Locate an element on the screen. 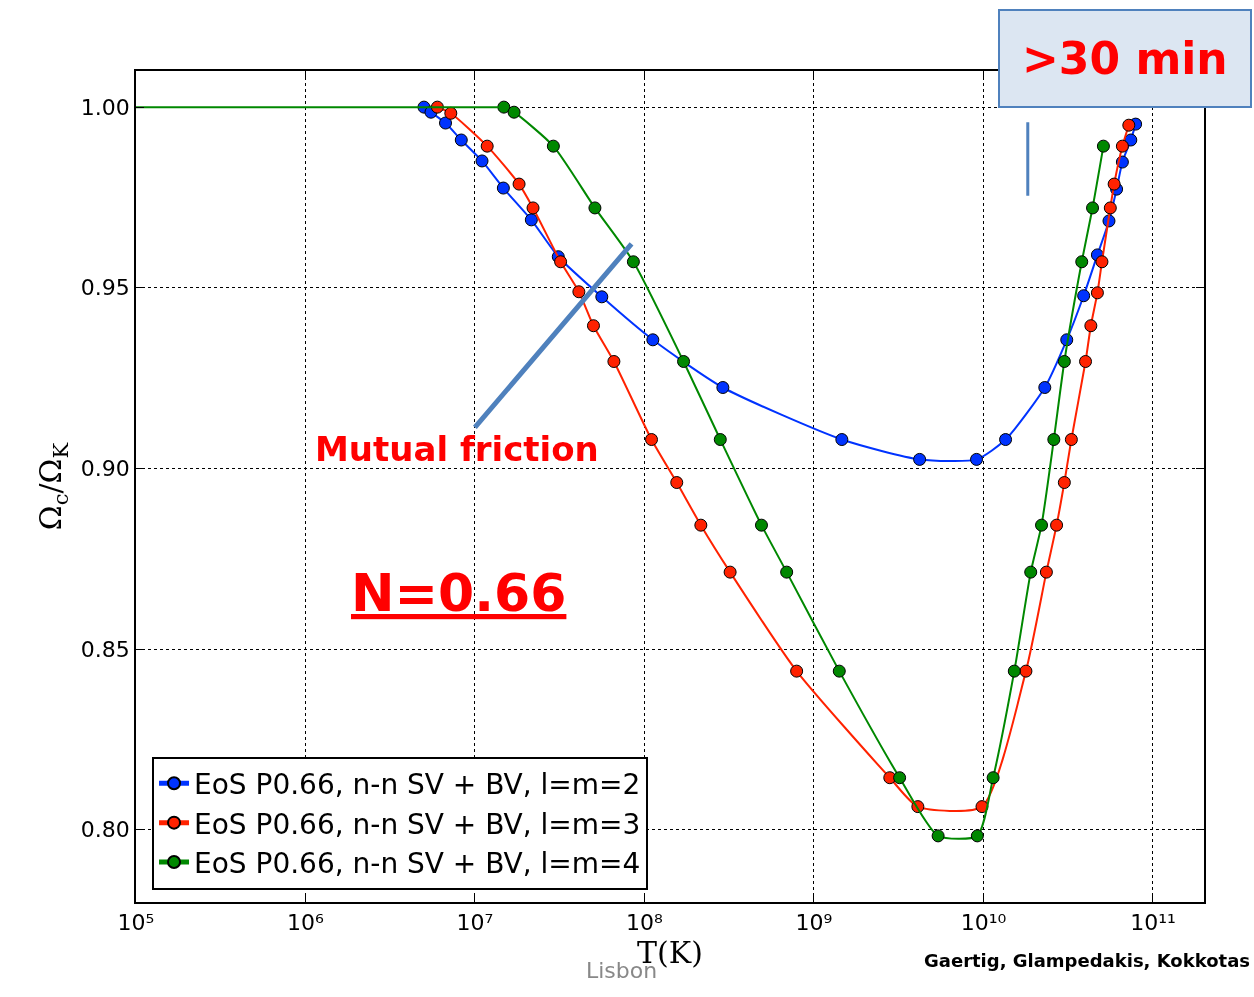 The width and height of the screenshot is (1254, 997). x-tick-label: 10¹¹ is located at coordinates (1153, 923).